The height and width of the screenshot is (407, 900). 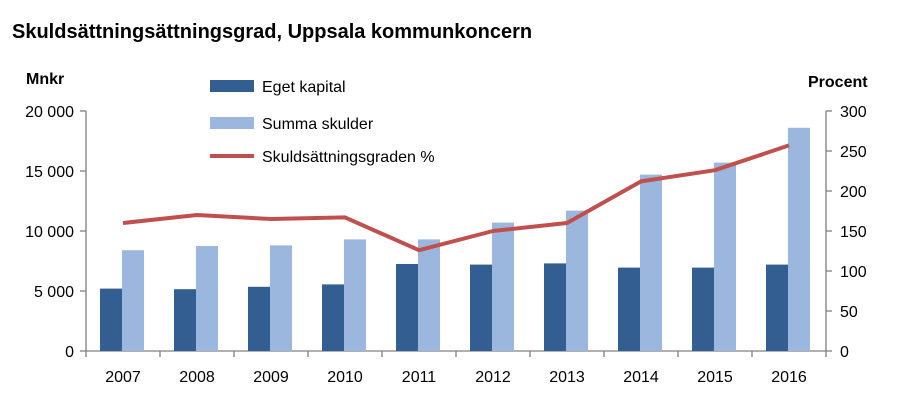 What do you see at coordinates (232, 86) in the screenshot?
I see `legend-swatch-eget-kapital` at bounding box center [232, 86].